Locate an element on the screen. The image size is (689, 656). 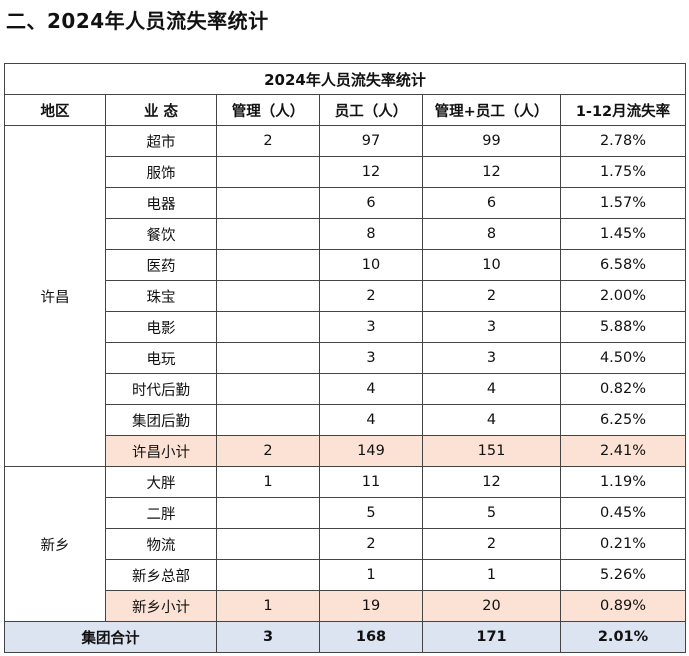
rate-cell: 5.26% is located at coordinates (623, 575).